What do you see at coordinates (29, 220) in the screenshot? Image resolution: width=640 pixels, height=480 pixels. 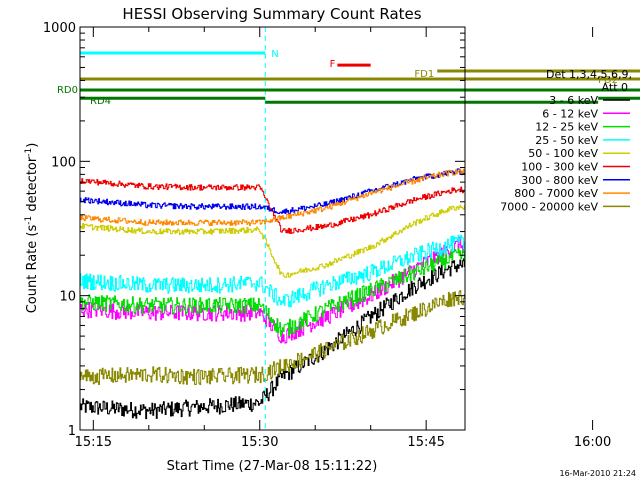 I see `y-axis-label-sup: -1` at bounding box center [29, 220].